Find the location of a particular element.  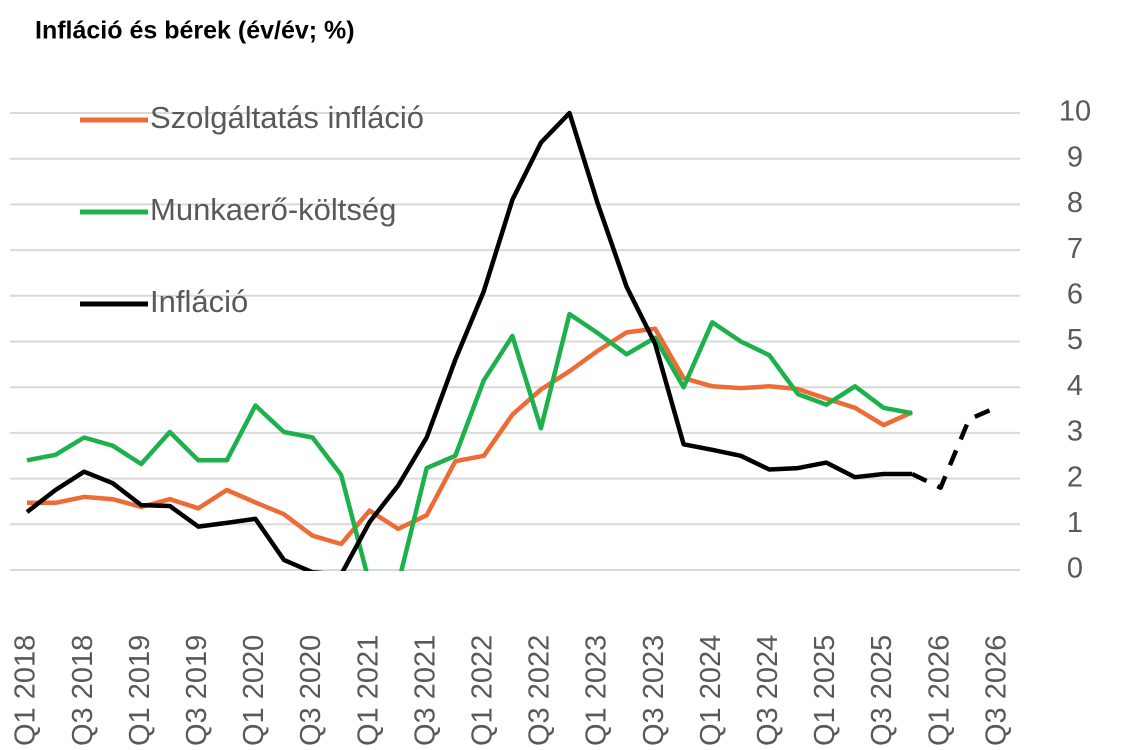

x-tick-label: Q3 2025 is located at coordinates (882, 690).